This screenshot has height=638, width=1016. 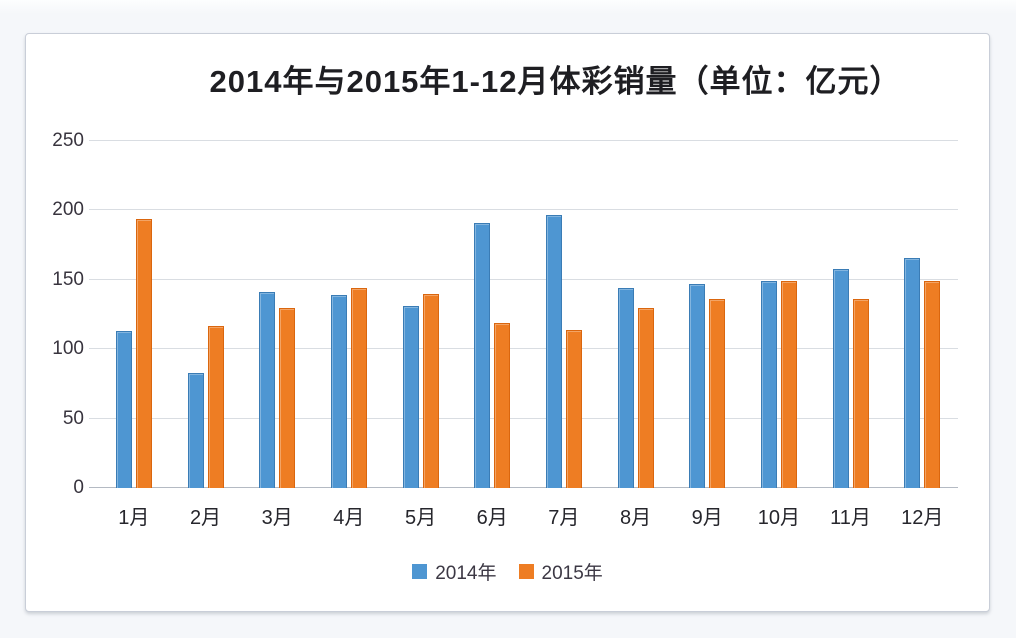 What do you see at coordinates (123, 409) in the screenshot?
I see `bar-2014年-1月` at bounding box center [123, 409].